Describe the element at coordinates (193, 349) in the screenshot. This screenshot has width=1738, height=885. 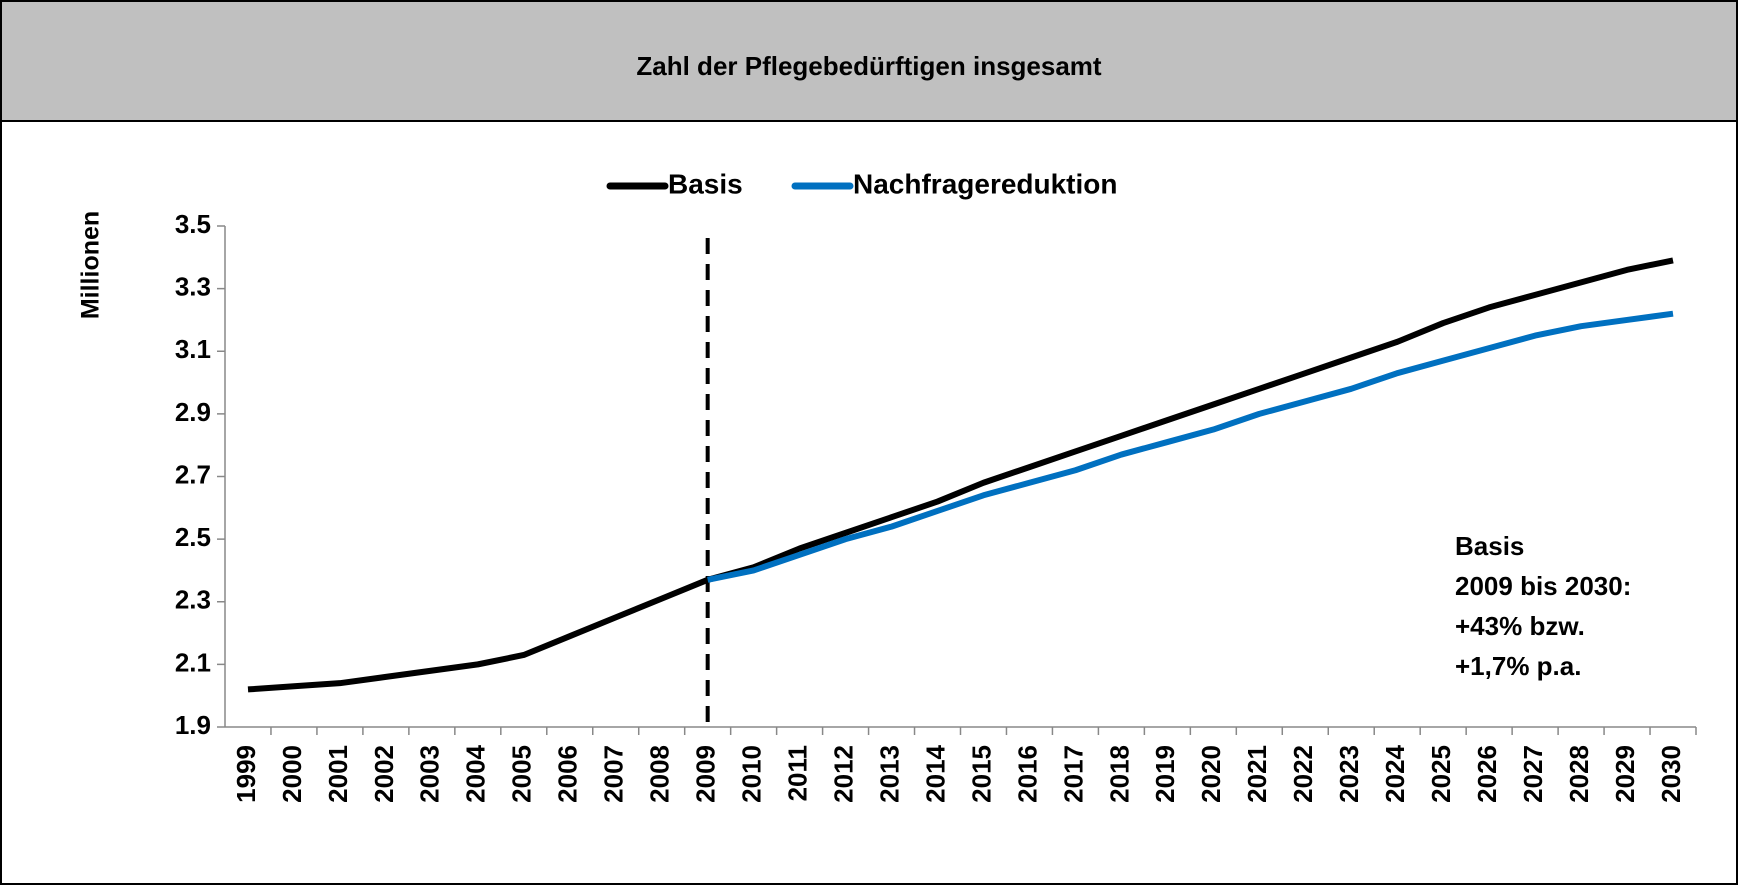
I see `y-tick-label: 3.1` at that location.